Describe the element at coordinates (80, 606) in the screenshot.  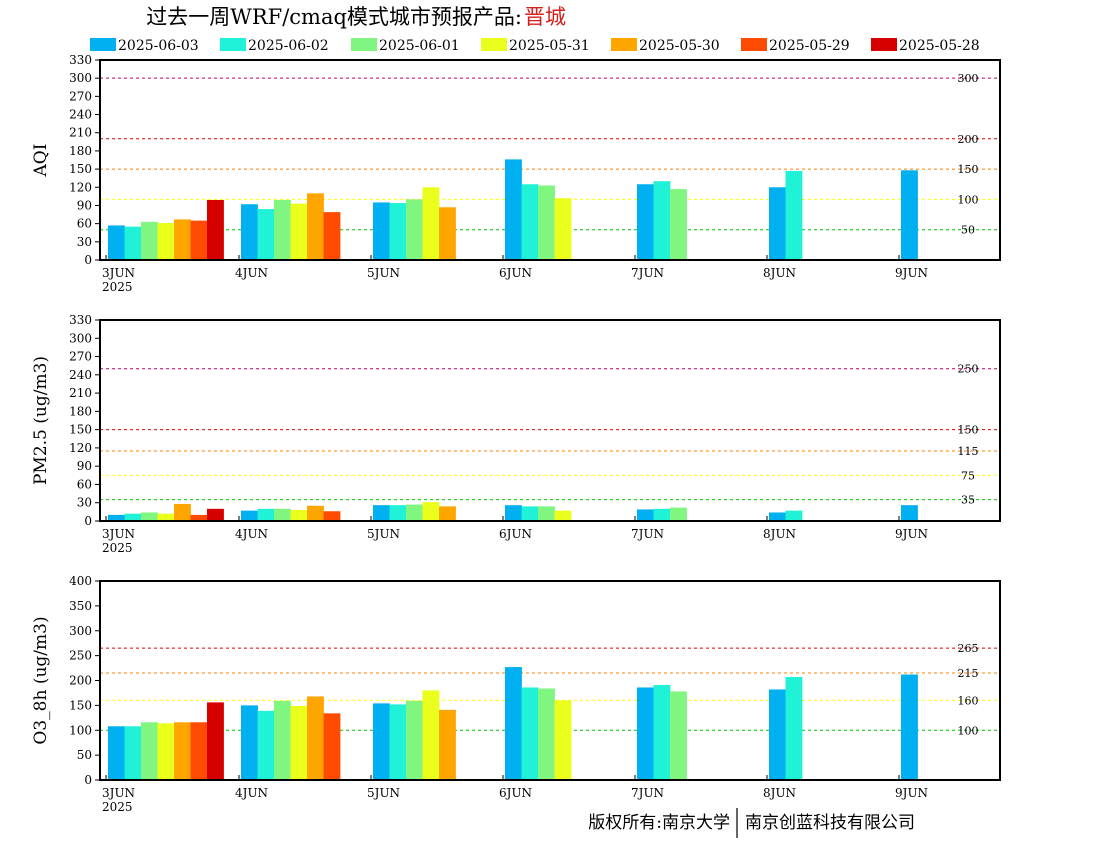
I see `y-tick-label: 350` at that location.